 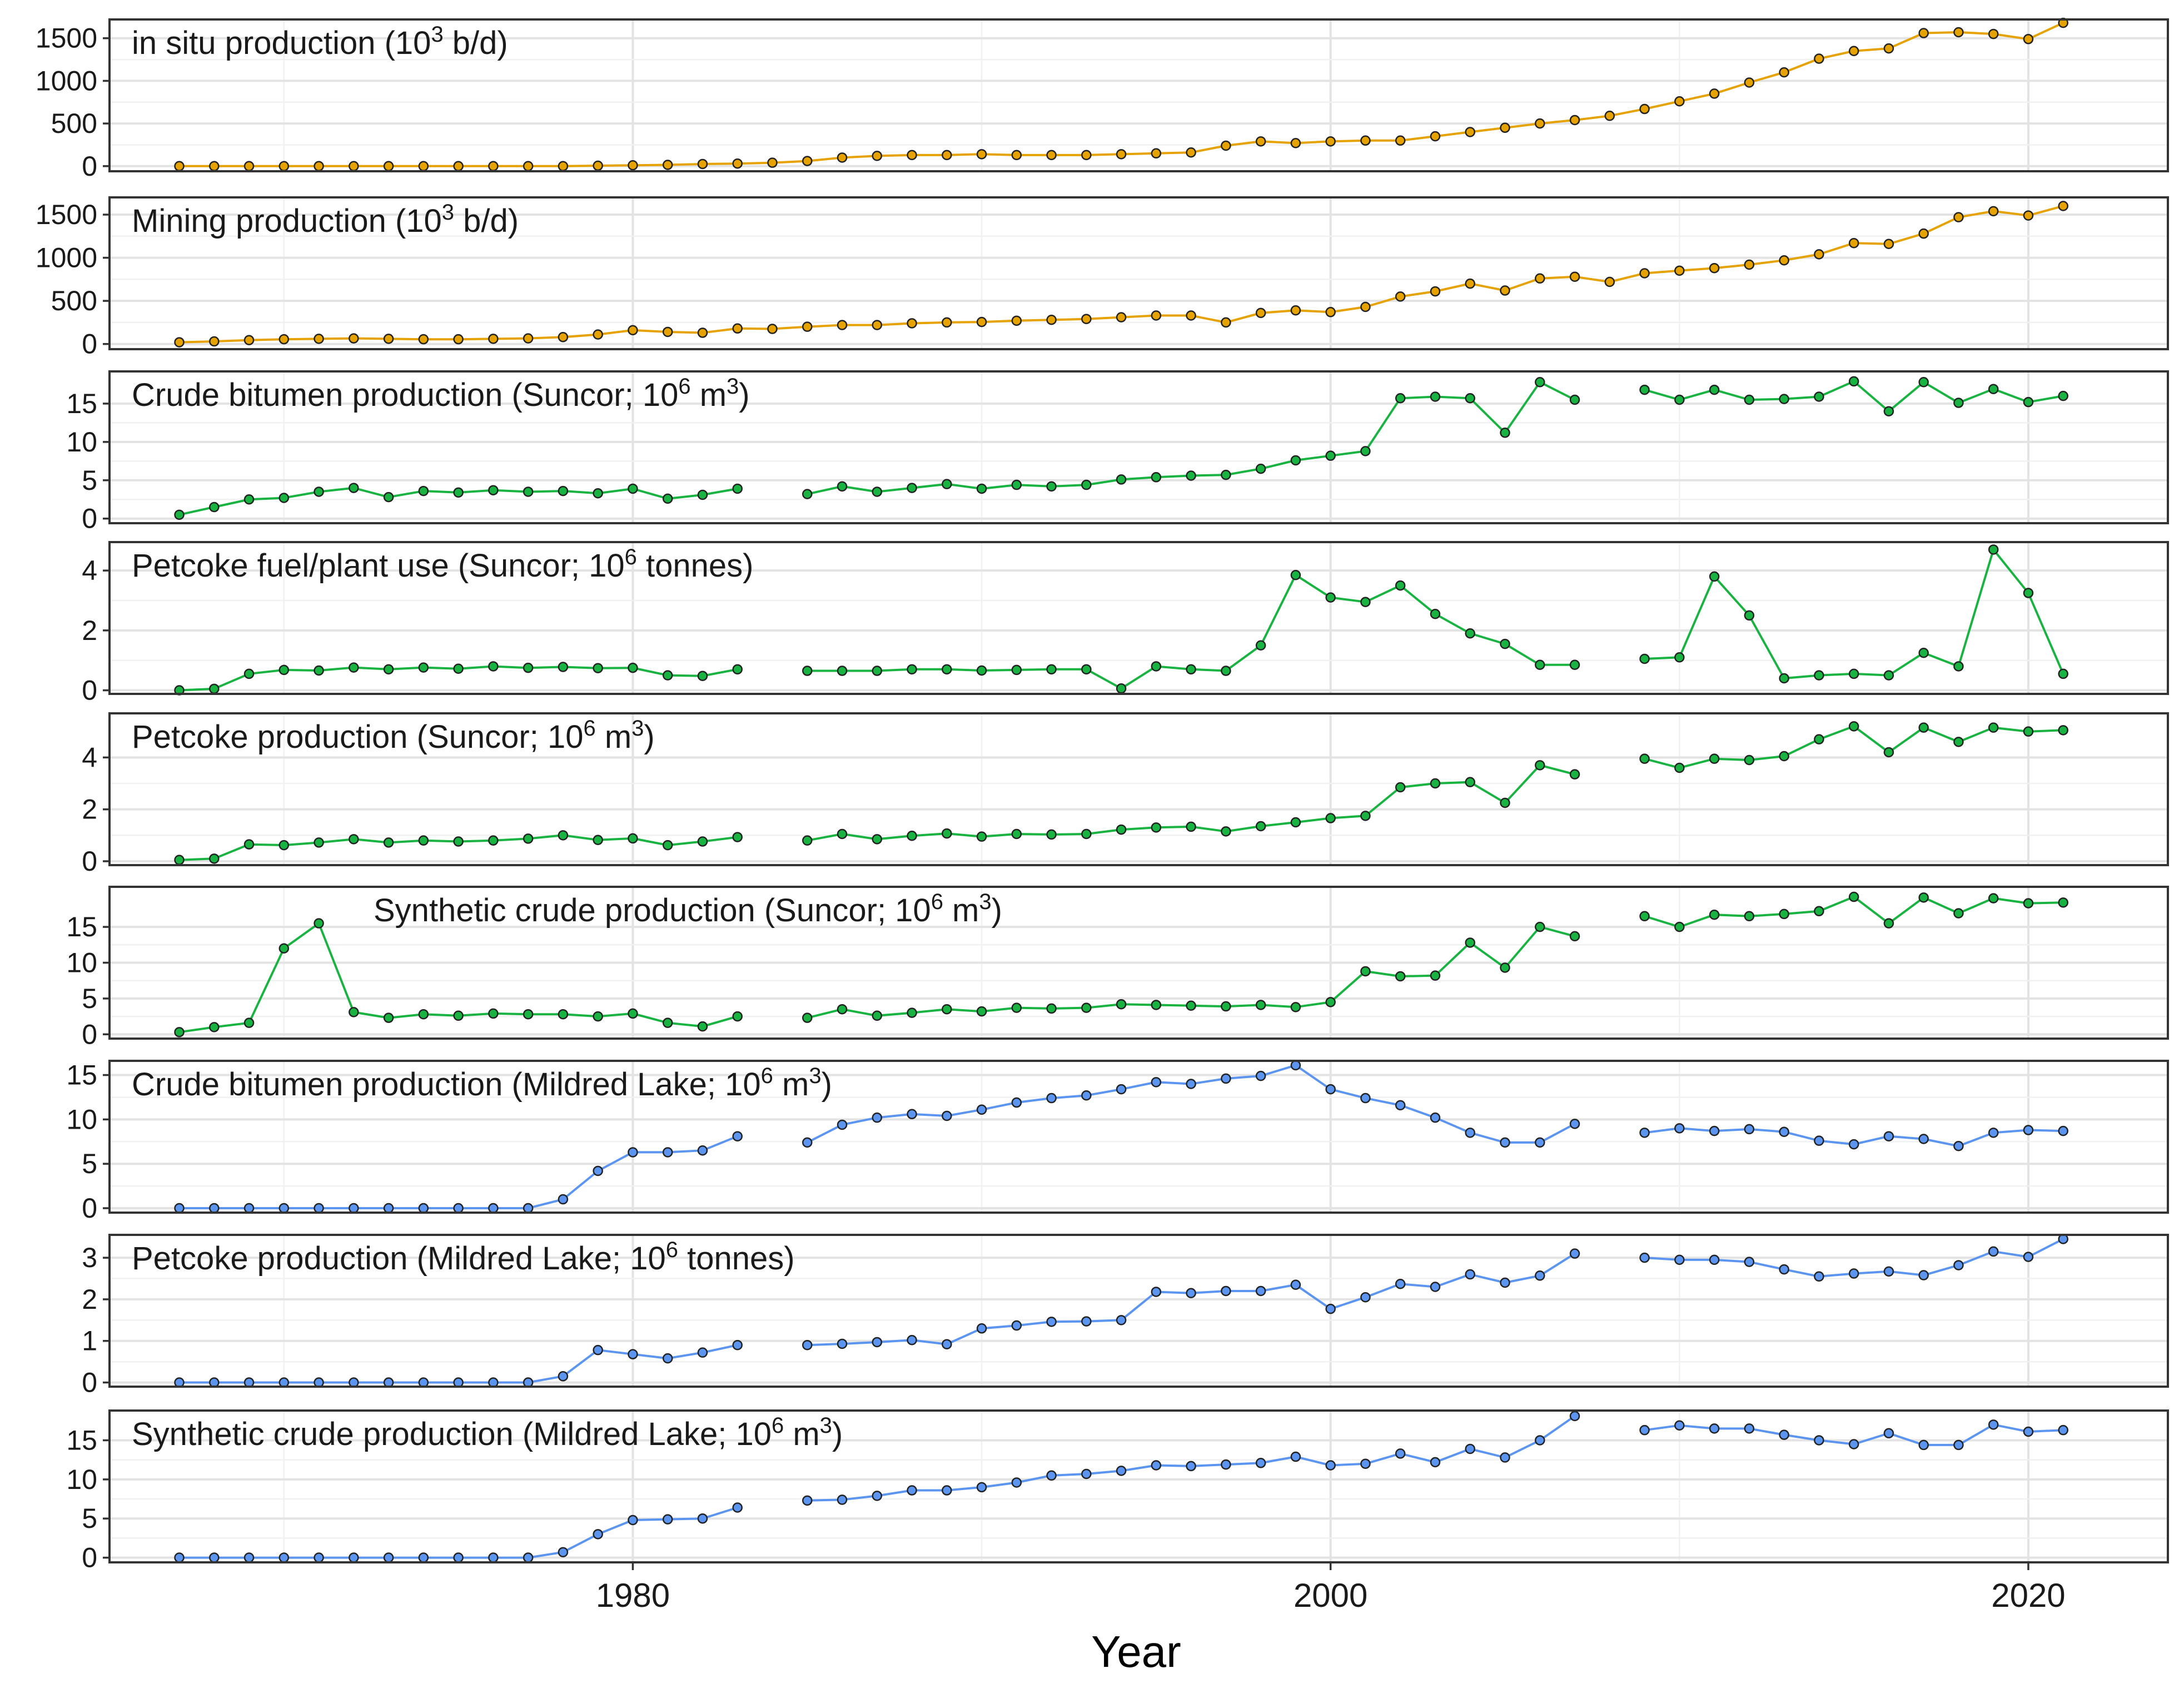 What do you see at coordinates (66, 39) in the screenshot?
I see `y-tick-label: 1500` at bounding box center [66, 39].